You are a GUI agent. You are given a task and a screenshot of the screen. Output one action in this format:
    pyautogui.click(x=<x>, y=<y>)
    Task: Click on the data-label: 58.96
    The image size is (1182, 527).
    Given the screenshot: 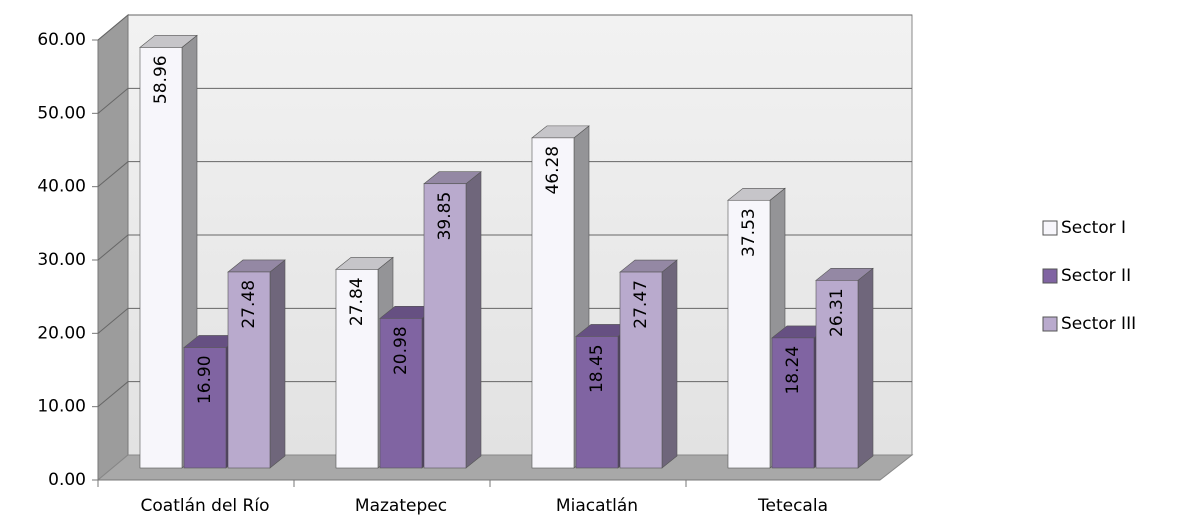 What is the action you would take?
    pyautogui.click(x=161, y=79)
    